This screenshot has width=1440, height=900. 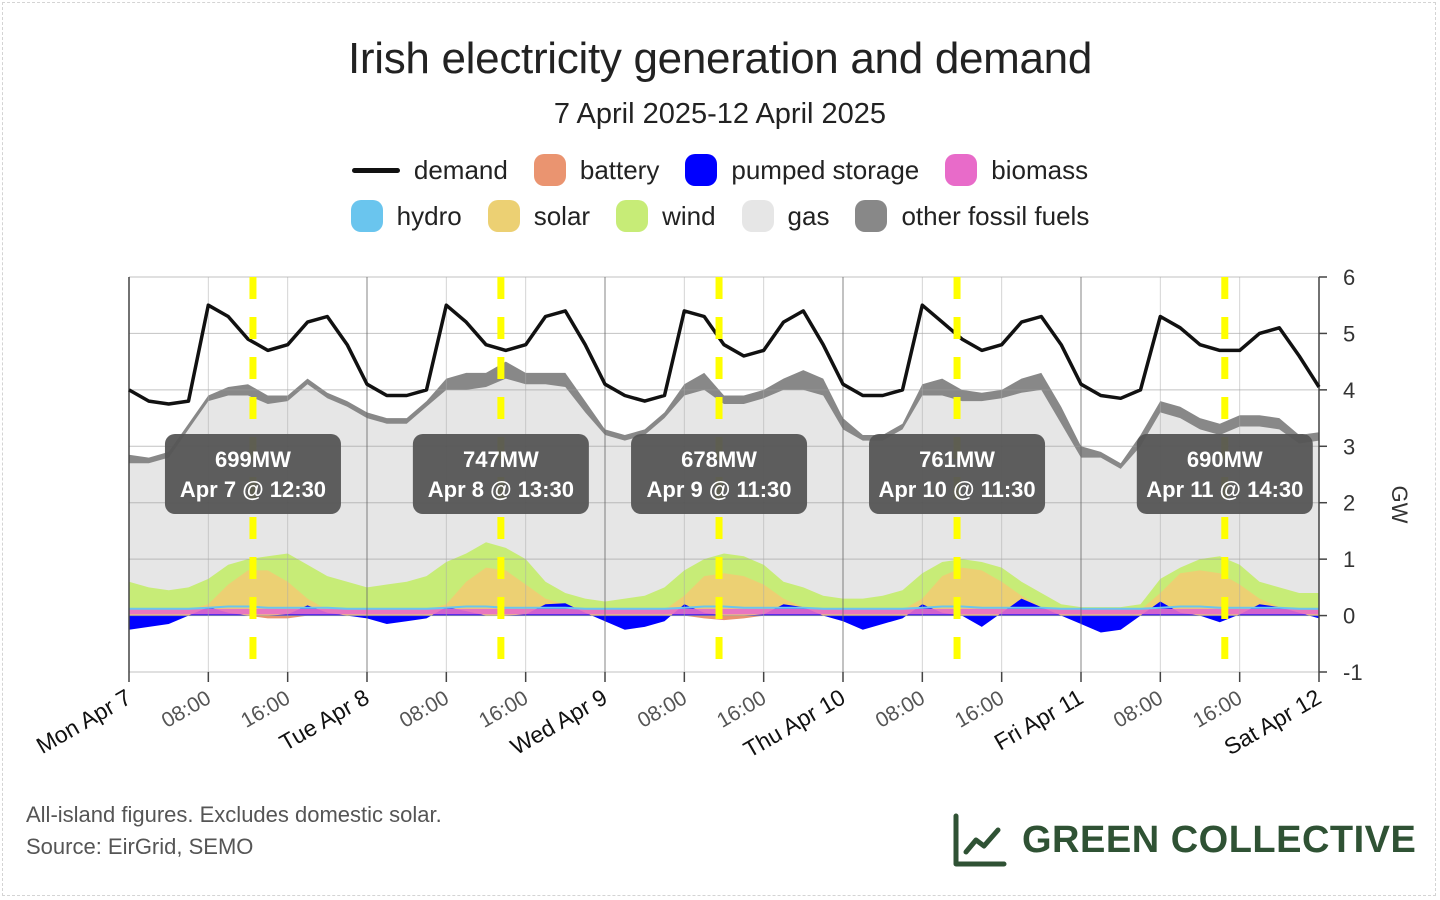 I want to click on y-tick-label: 3, so click(x=1349, y=446).